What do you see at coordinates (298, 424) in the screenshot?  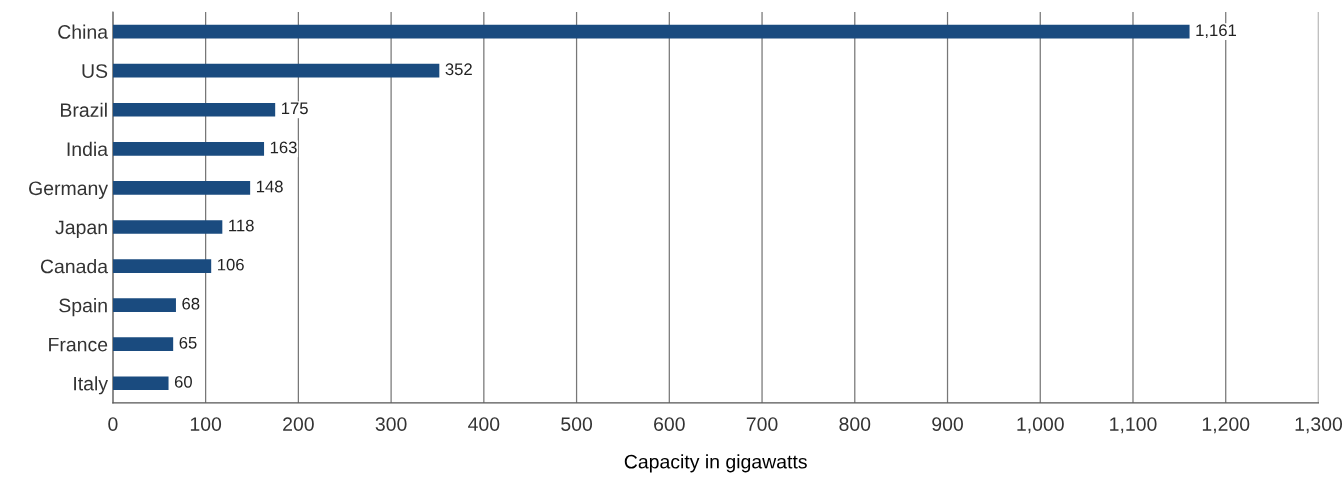 I see `x-tick-label: 200` at bounding box center [298, 424].